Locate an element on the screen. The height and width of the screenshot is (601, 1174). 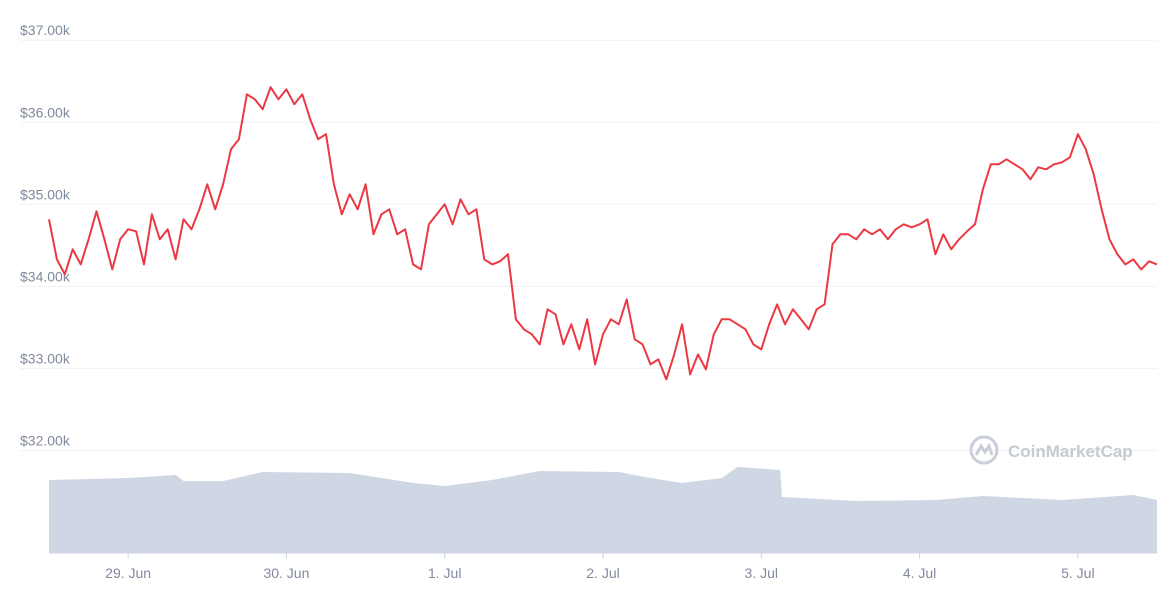
watermark-logo is located at coordinates (984, 450).